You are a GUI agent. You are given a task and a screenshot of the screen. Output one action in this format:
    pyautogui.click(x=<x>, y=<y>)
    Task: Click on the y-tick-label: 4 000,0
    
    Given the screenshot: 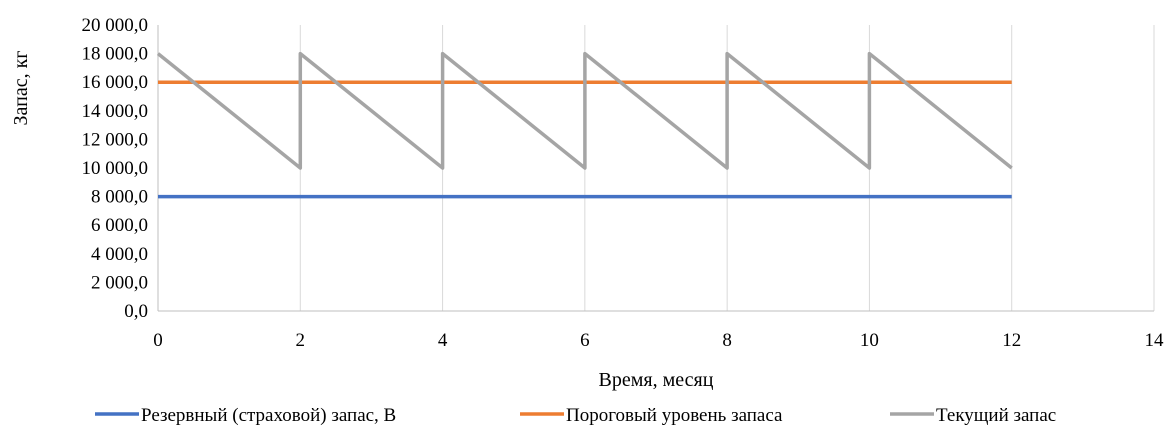 What is the action you would take?
    pyautogui.click(x=119, y=254)
    